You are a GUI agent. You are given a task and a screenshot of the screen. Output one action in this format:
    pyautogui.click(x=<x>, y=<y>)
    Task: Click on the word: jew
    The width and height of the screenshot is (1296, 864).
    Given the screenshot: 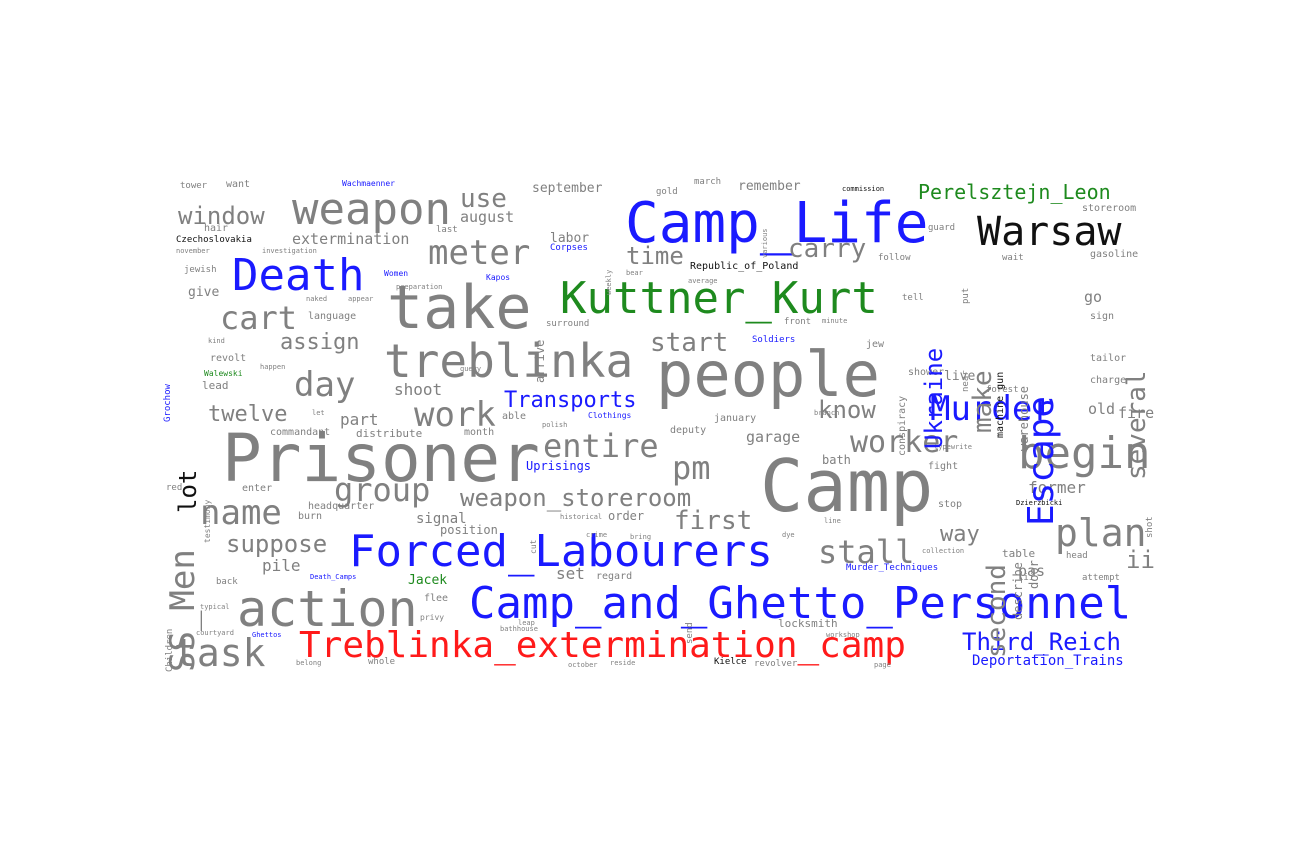 What is the action you would take?
    pyautogui.click(x=875, y=344)
    